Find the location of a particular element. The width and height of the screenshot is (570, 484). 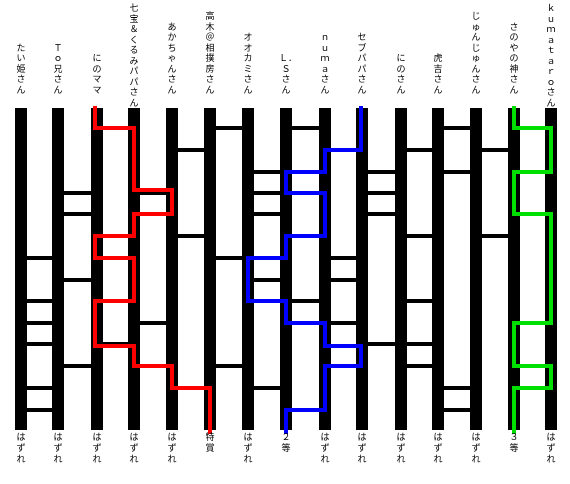

participant-name-6: 高木＠相撲房さん is located at coordinates (210, 54).